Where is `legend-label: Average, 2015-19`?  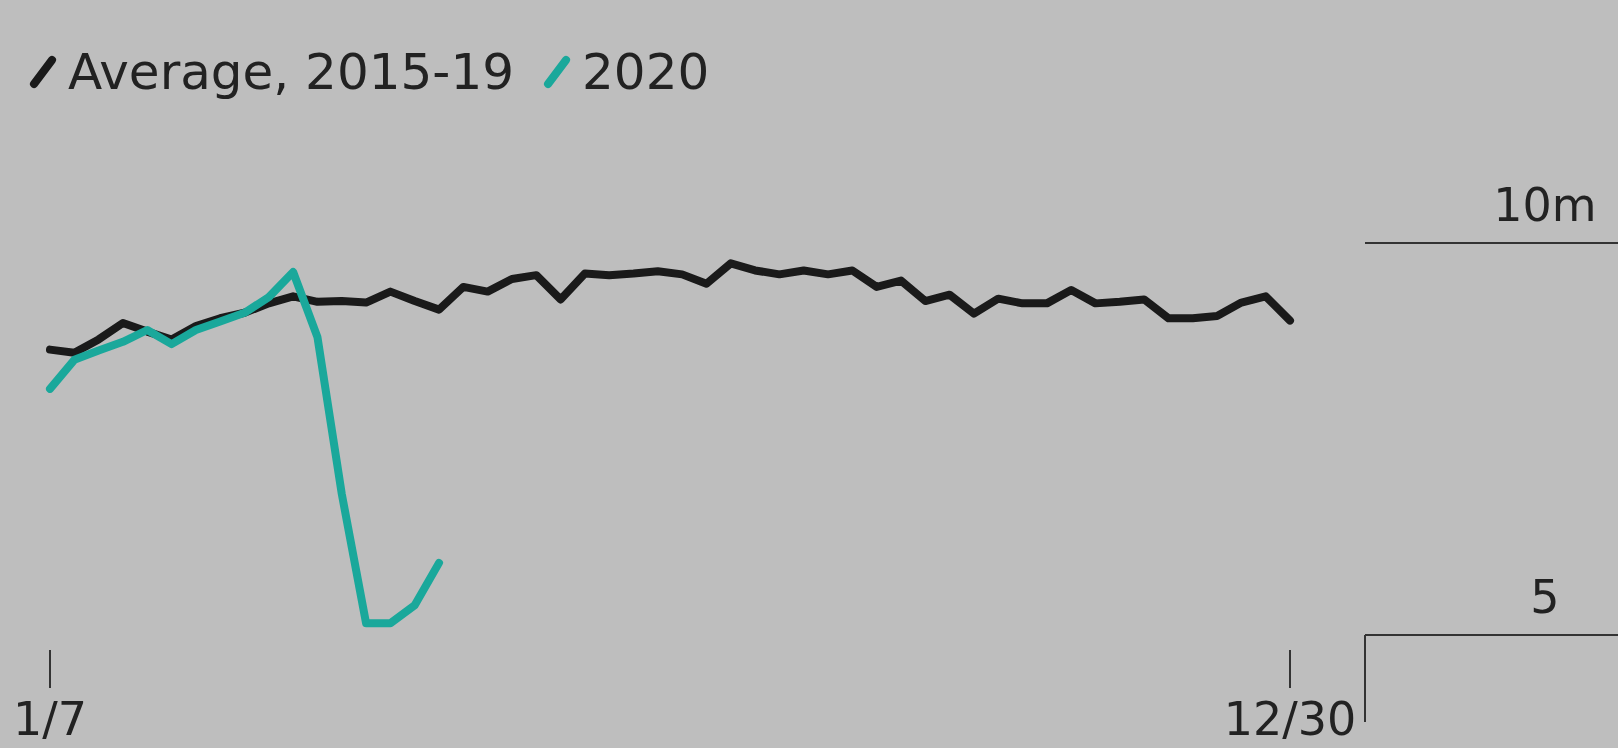
legend-label: Average, 2015-19 is located at coordinates (291, 72).